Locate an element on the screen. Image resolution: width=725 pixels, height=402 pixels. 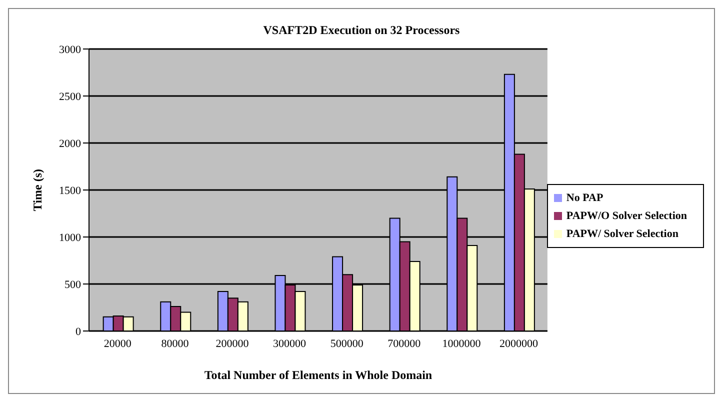
y-tick-label: 0 is located at coordinates (79, 332).